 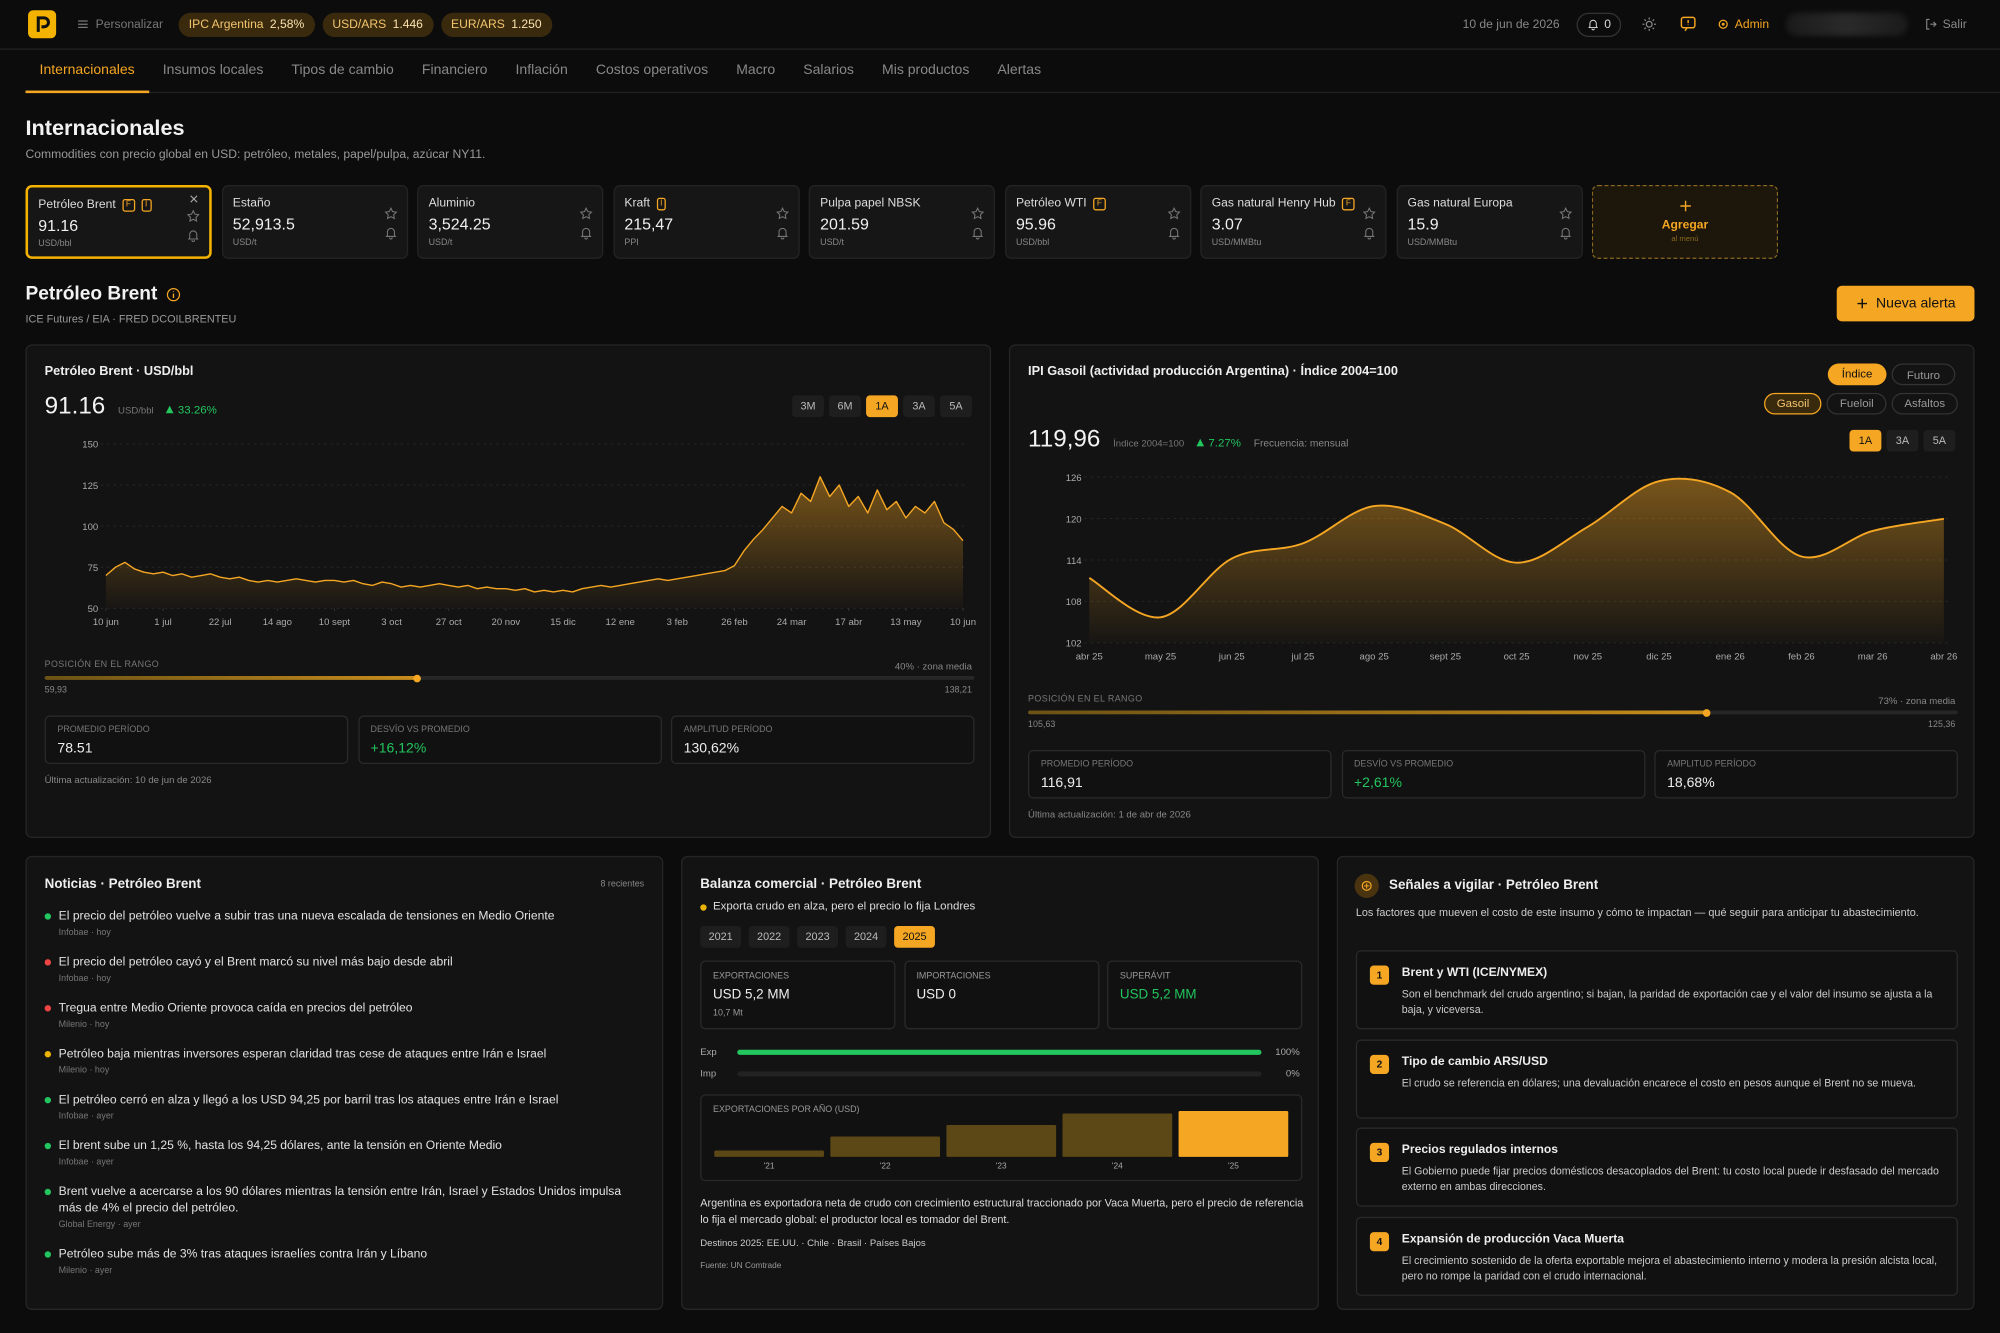 I want to click on chart-title: Petróleo Brent · USD/bbl, so click(x=119, y=371).